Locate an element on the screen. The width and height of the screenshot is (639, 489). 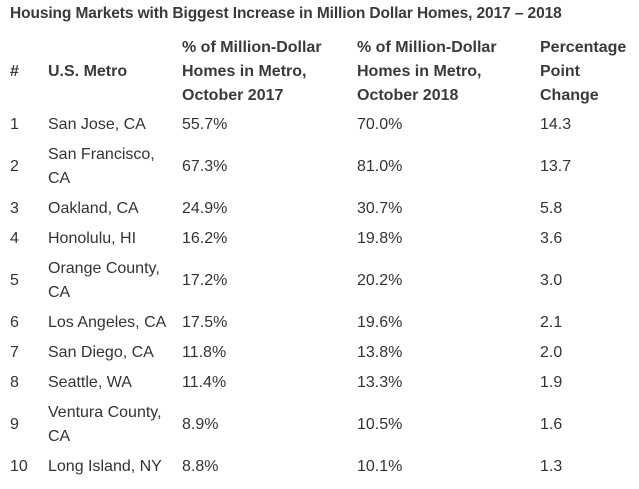
header-metro: U.S. Metro is located at coordinates (88, 71).